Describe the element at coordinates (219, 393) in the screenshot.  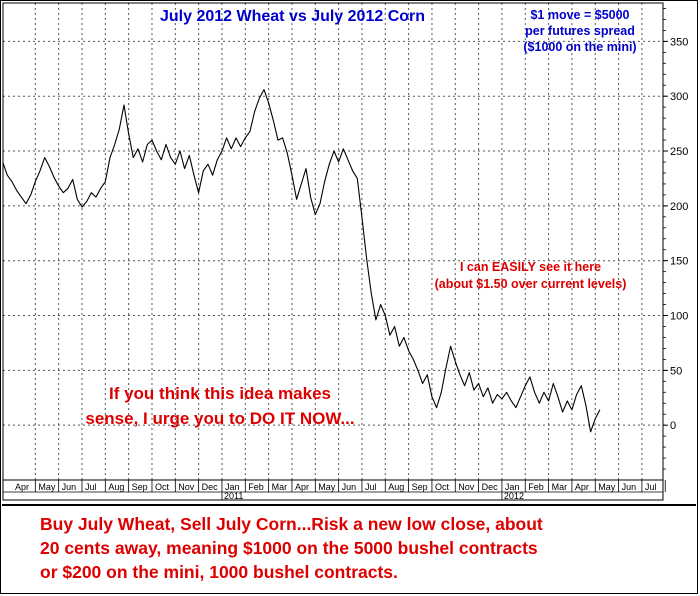
I see `cta-line-1: If you think this idea makes` at that location.